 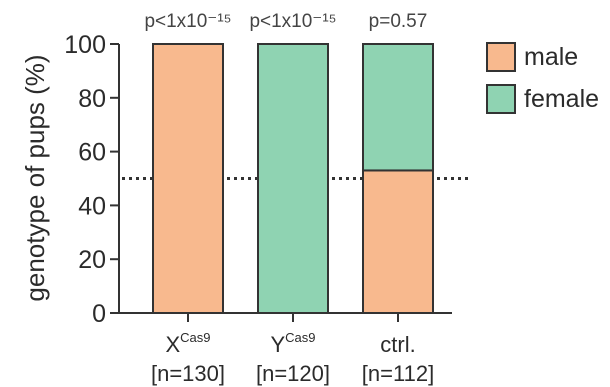 I want to click on x-axis: XCas9[n=130]YCas9[n=120]ctrl.[n=112], so click(x=285, y=349).